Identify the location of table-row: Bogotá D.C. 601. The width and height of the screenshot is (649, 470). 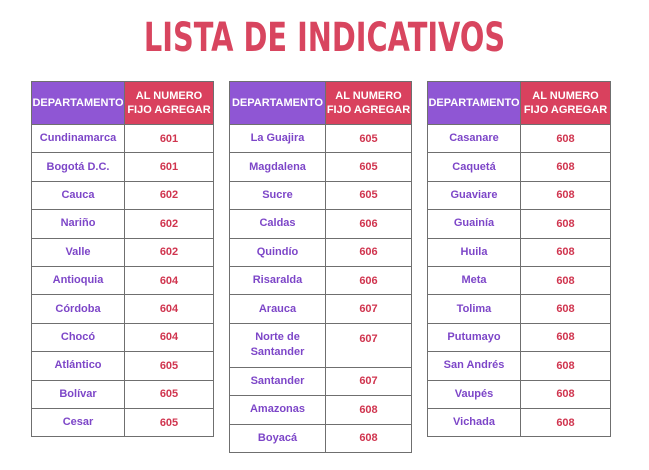
(122, 167).